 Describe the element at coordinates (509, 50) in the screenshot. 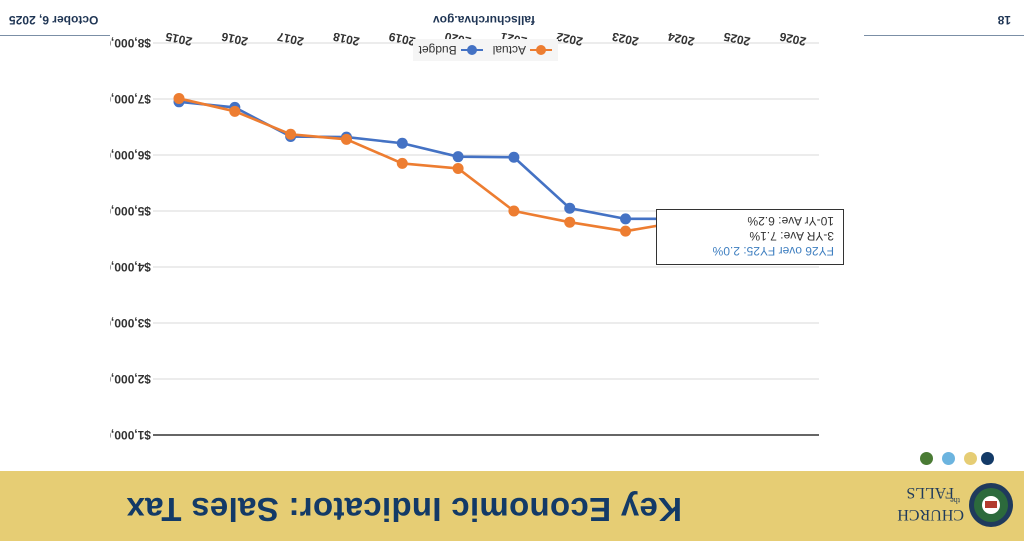

I see `legend-label-actual: Actual` at that location.